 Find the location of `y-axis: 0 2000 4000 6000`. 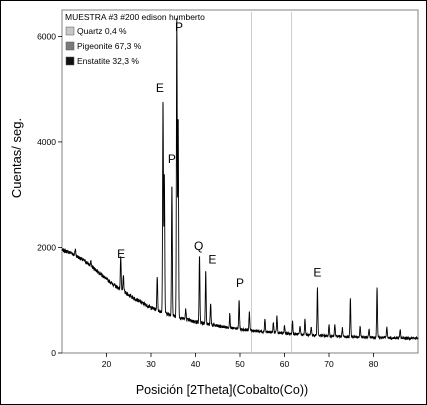

y-axis: 0 2000 4000 6000 is located at coordinates (49, 194).